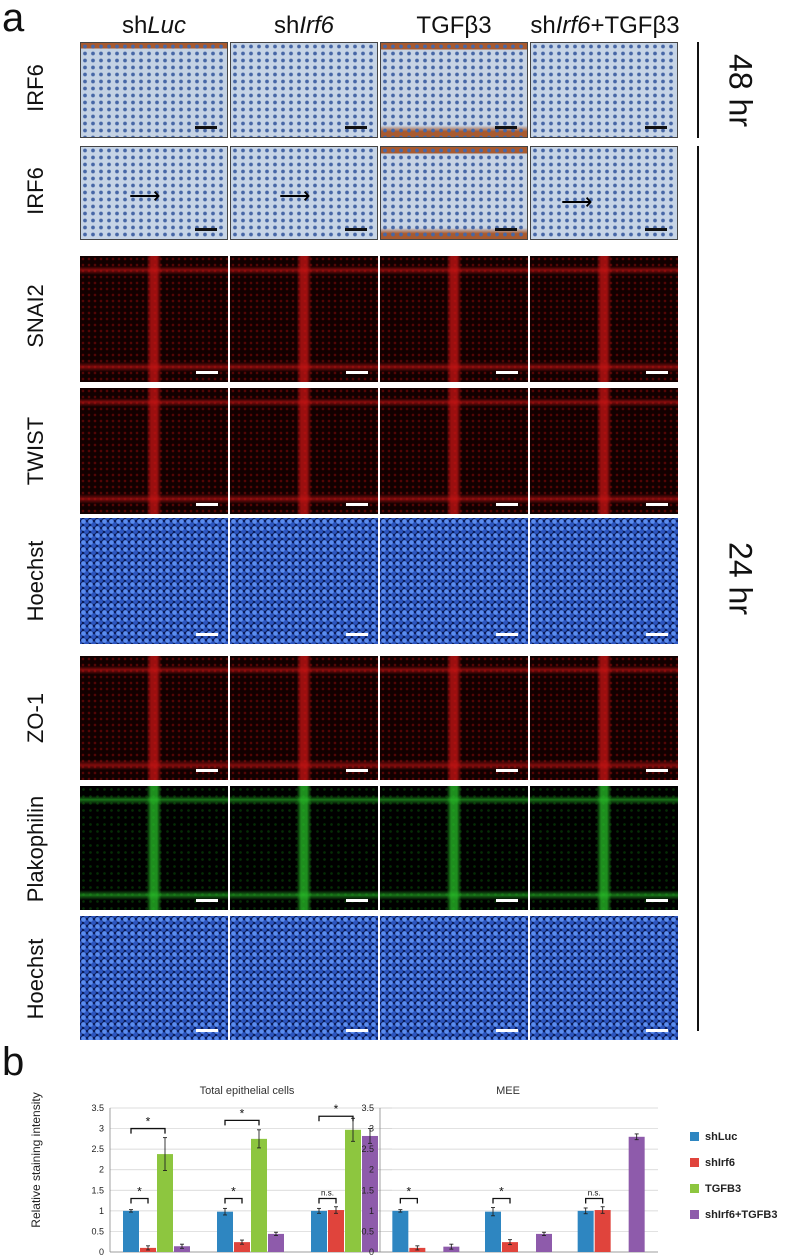 The height and width of the screenshot is (1256, 787). Describe the element at coordinates (604, 90) in the screenshot. I see `micrograph-irf6-48hr-shirf6-tgfb3` at that location.